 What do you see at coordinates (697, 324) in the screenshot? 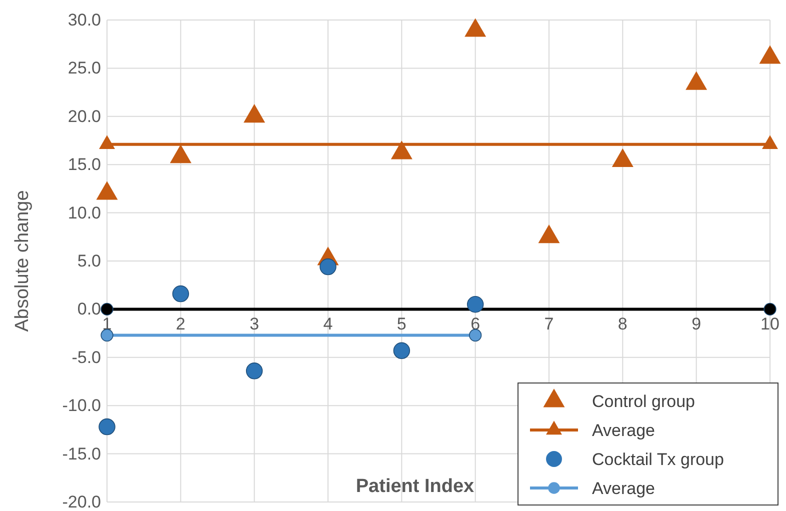
I see `x-tick-label: 9` at bounding box center [697, 324].